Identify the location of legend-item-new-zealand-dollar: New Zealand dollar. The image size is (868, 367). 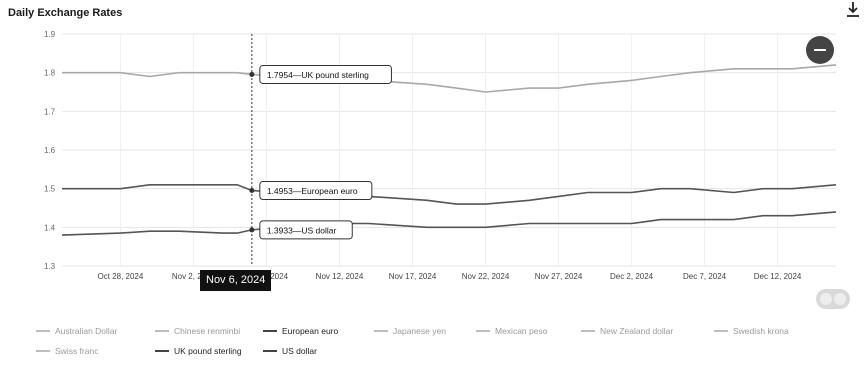
(627, 331).